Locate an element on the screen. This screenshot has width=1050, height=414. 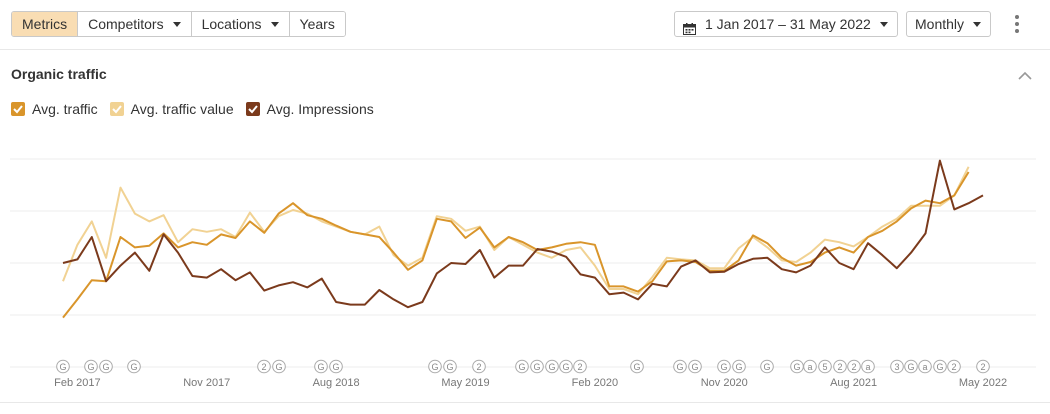
annotation-marker: 5 is located at coordinates (825, 366).